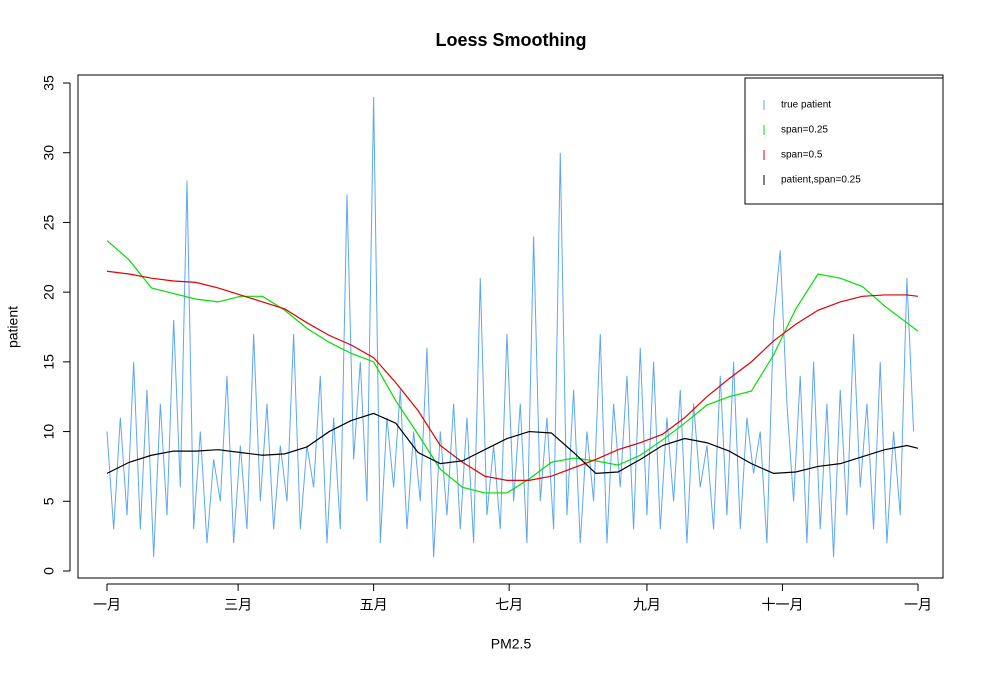  I want to click on y-tick-label: 5, so click(49, 501).